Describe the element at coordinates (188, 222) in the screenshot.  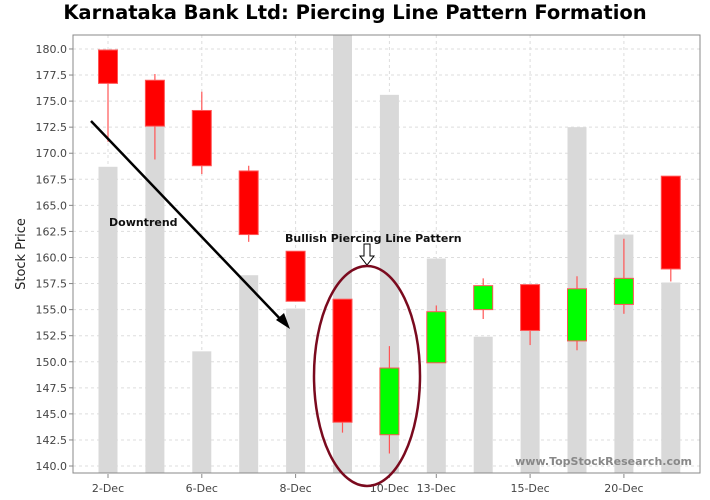
I see `downtrend-arrow-line` at that location.